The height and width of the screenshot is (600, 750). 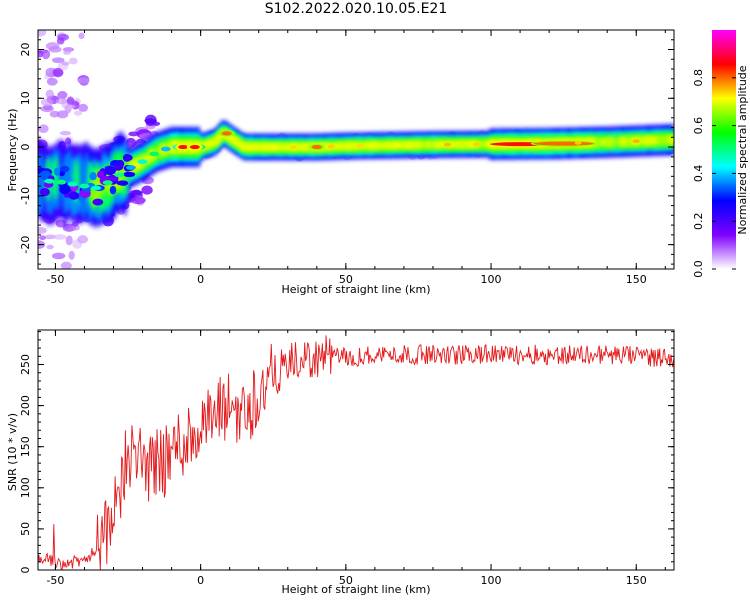 I want to click on colorbar-gradient, so click(x=724, y=149).